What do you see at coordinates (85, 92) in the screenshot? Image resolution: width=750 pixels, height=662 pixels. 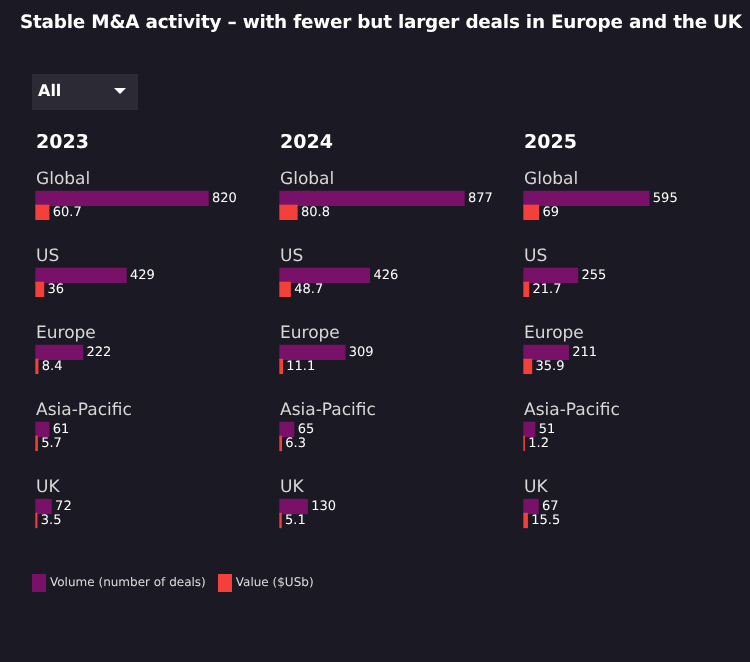 I see `dropdown: All` at bounding box center [85, 92].